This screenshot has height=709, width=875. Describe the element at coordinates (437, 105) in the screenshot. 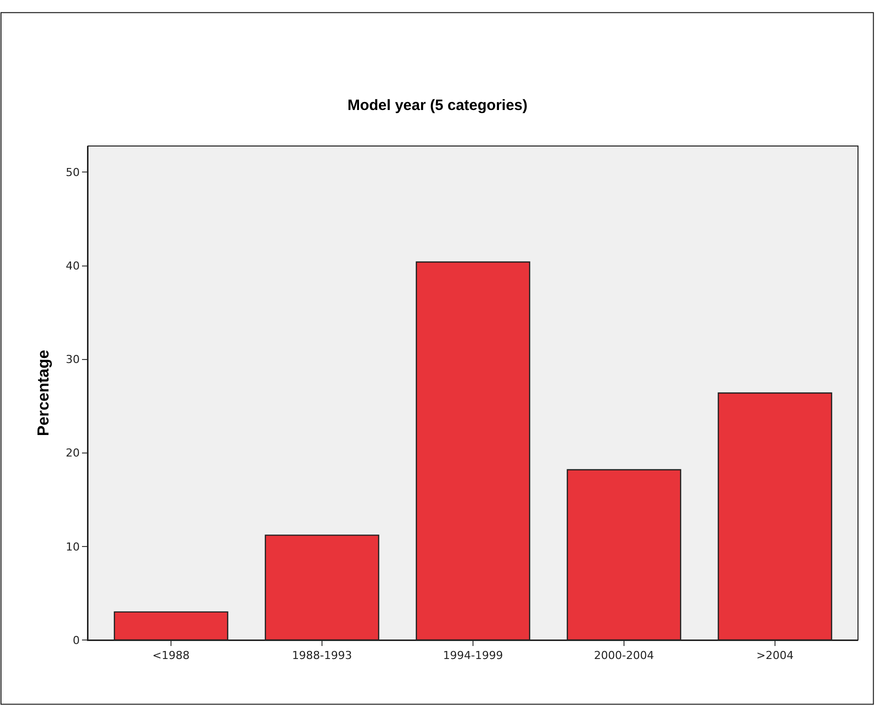

I see `chart-title: Model year (5 categories)` at that location.